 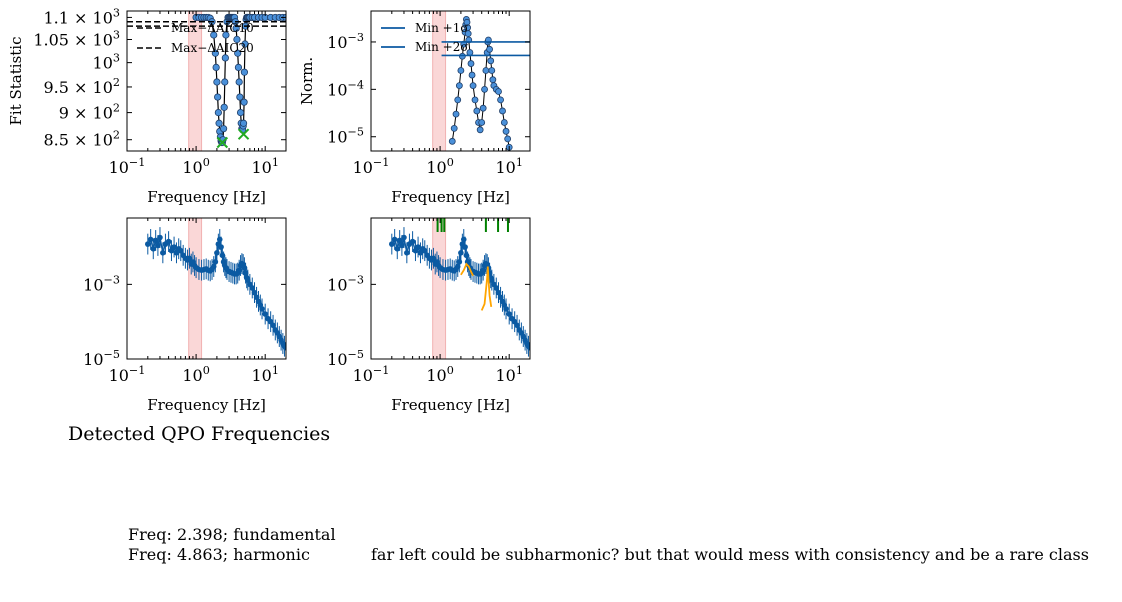 I want to click on panel-psd_model: Frequency [Hz], so click(x=450, y=315).